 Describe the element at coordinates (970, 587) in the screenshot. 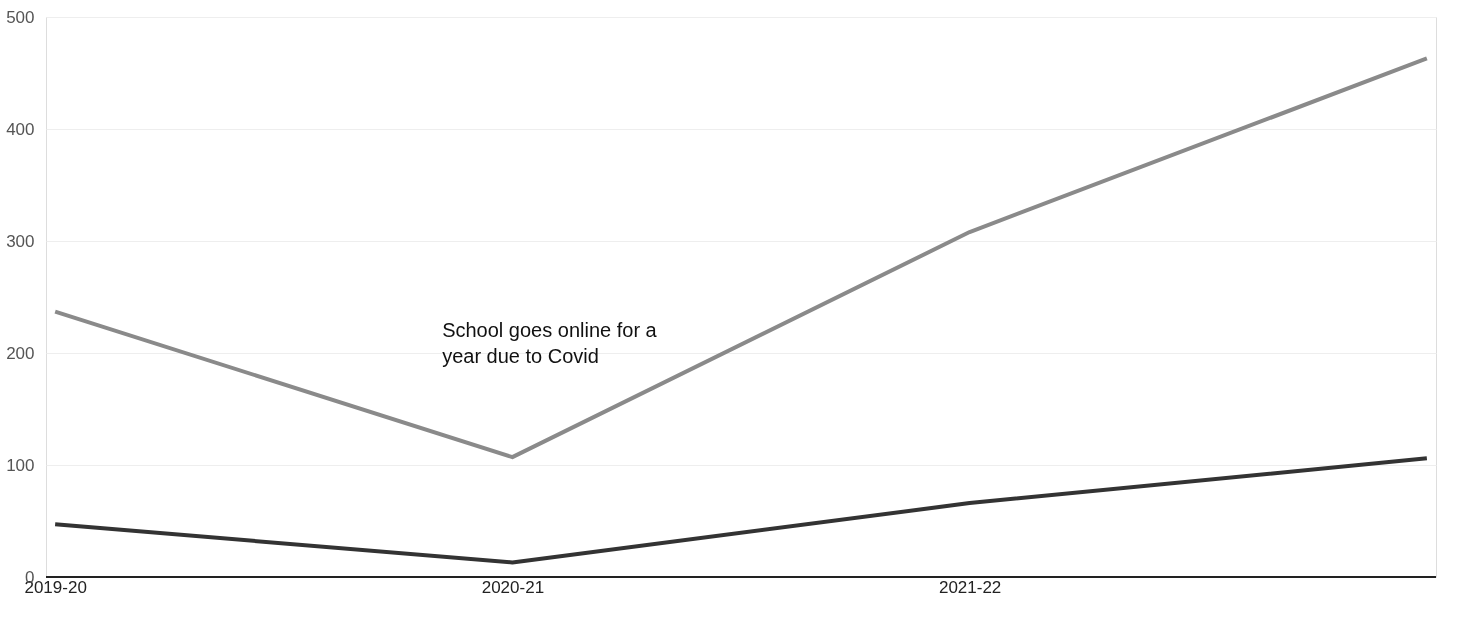

I see `x-tick-label: 2021-22` at that location.